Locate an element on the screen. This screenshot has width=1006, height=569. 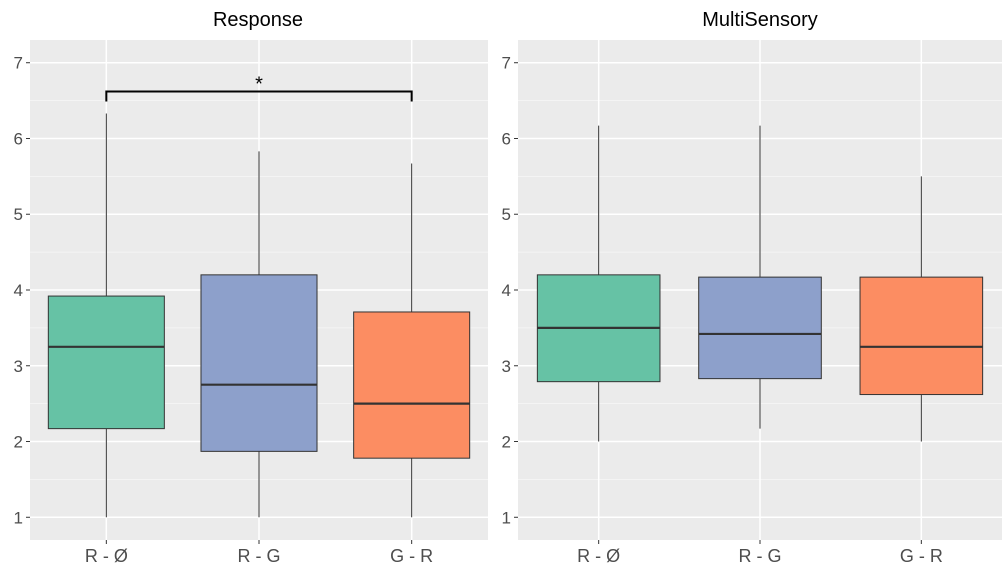
significance-label: * is located at coordinates (259, 85).